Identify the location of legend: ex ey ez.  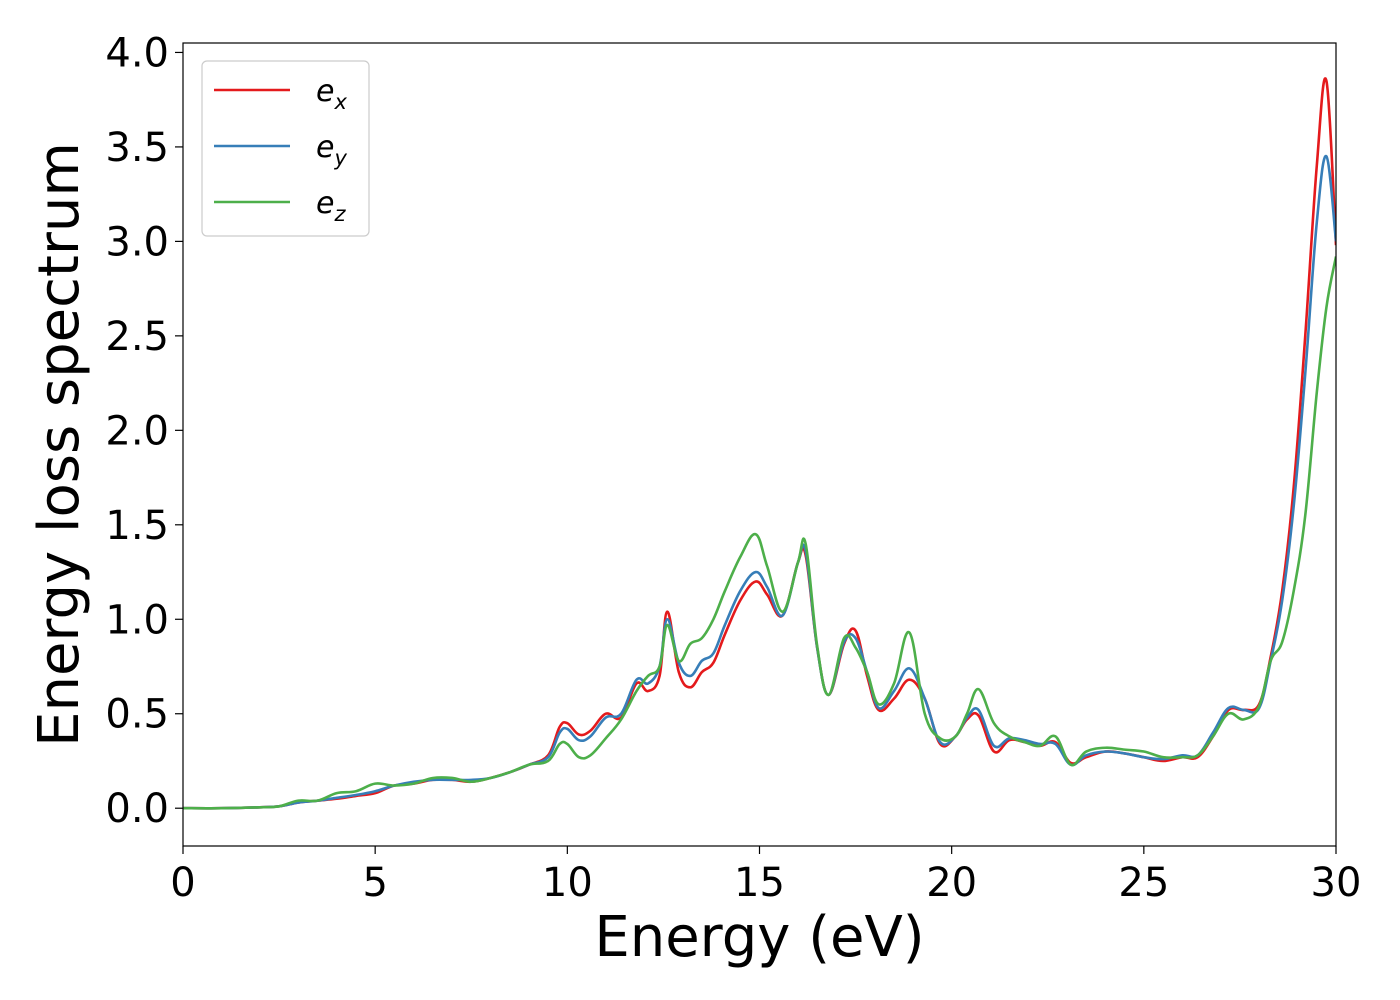
(285, 148).